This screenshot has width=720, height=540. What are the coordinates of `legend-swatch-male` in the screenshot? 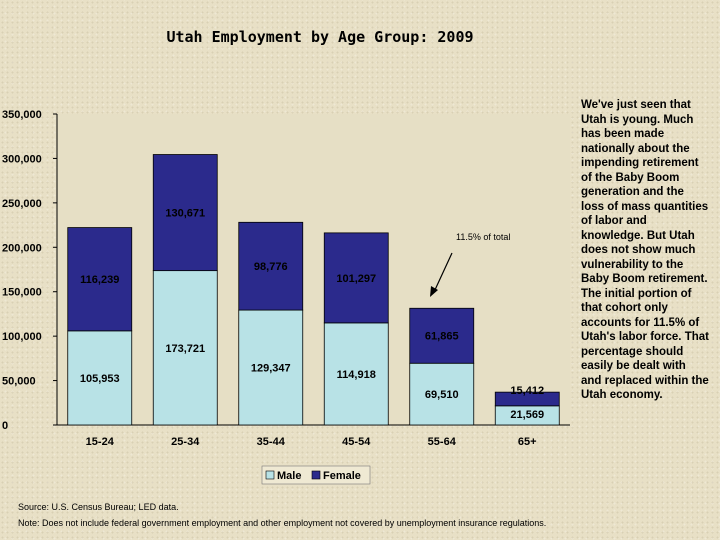 It's located at (270, 475).